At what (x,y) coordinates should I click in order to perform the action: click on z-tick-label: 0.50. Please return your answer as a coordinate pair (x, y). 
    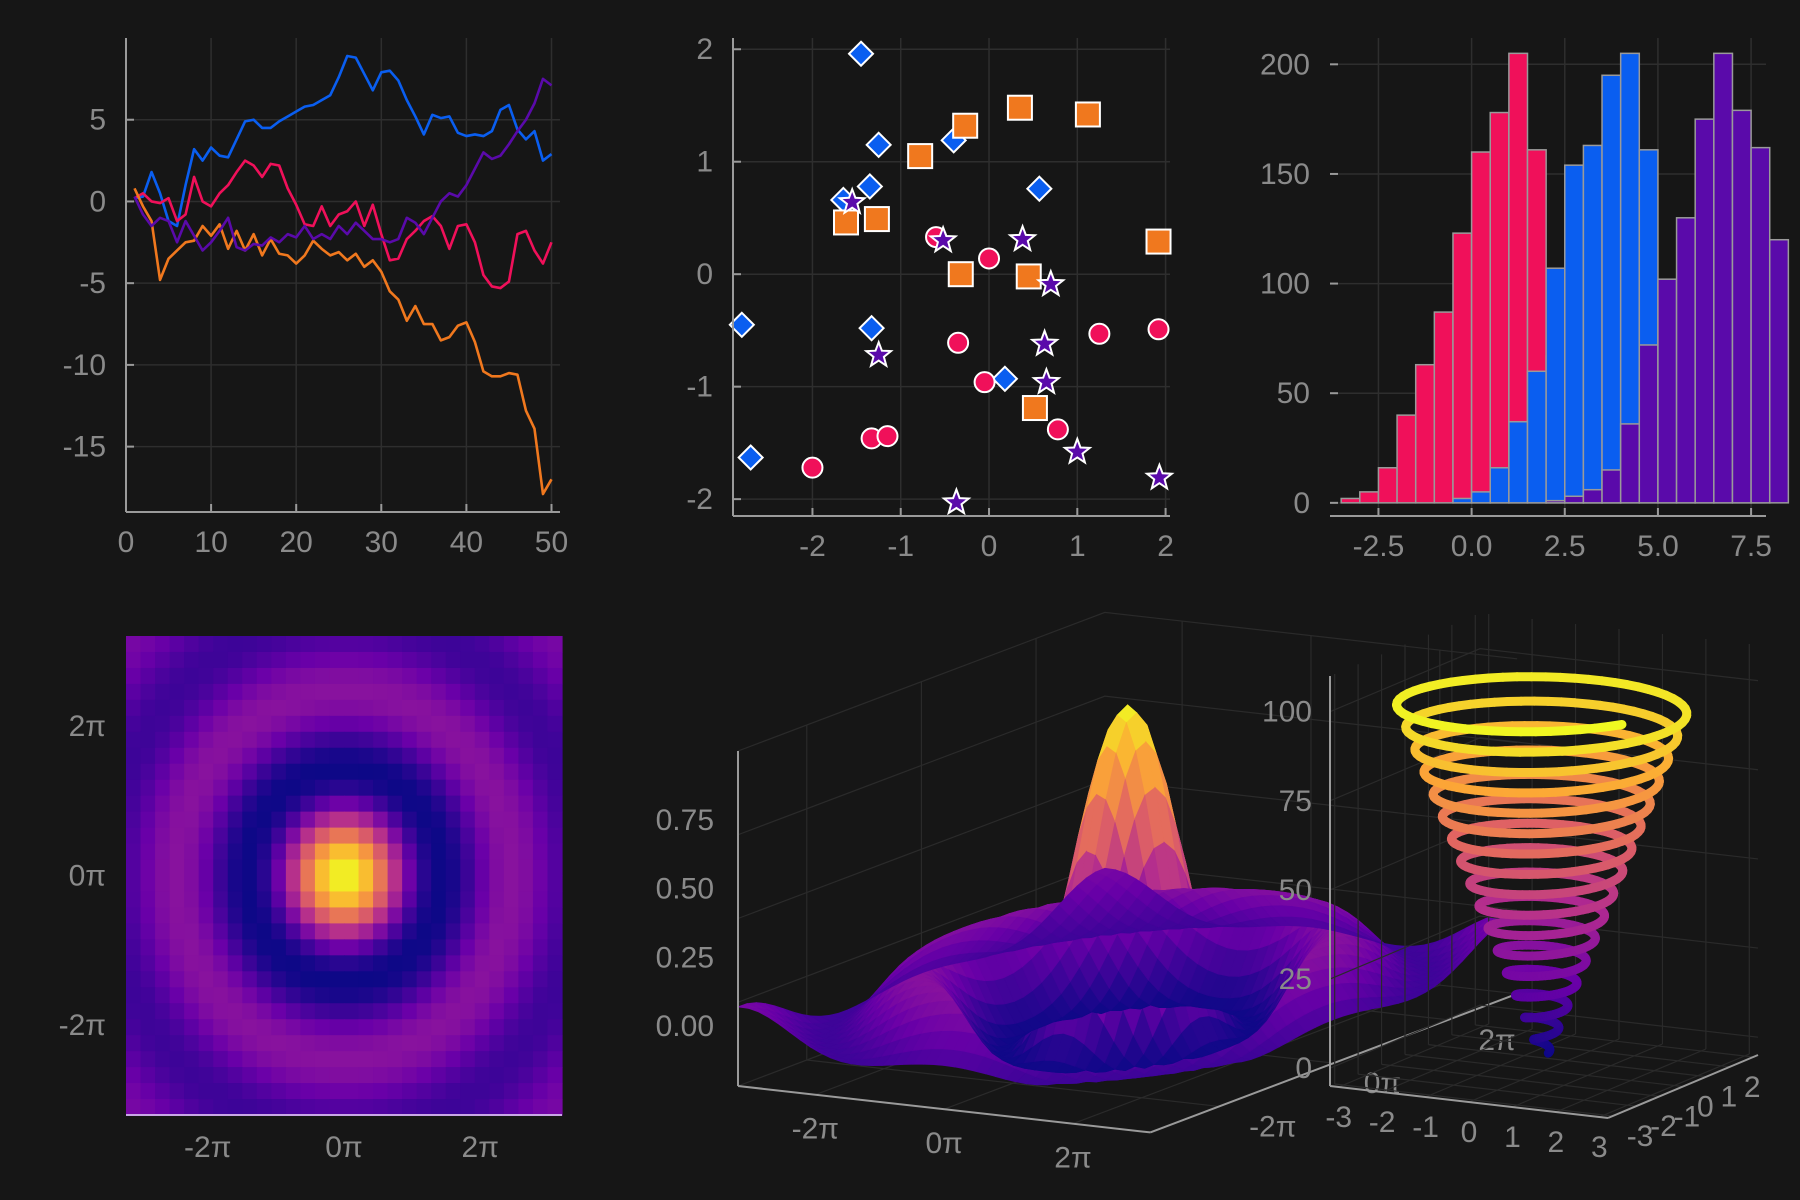
    Looking at the image, I should click on (685, 889).